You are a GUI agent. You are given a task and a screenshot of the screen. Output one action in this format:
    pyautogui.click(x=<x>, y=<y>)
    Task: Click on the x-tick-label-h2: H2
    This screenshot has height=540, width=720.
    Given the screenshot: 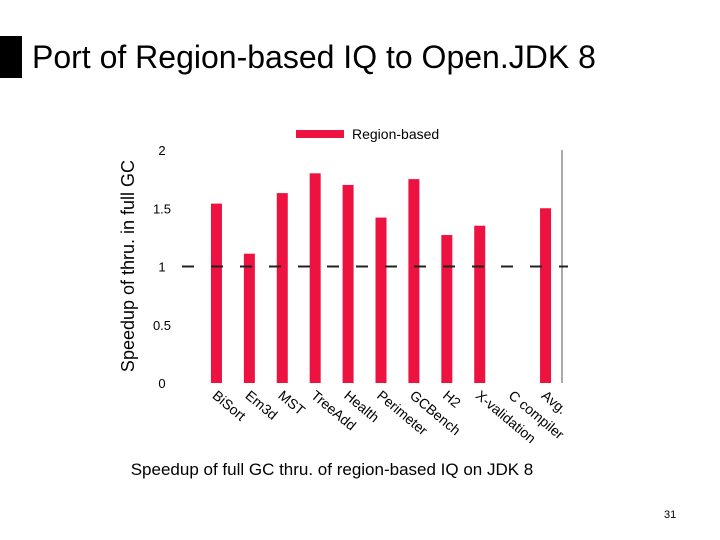 What is the action you would take?
    pyautogui.click(x=452, y=399)
    